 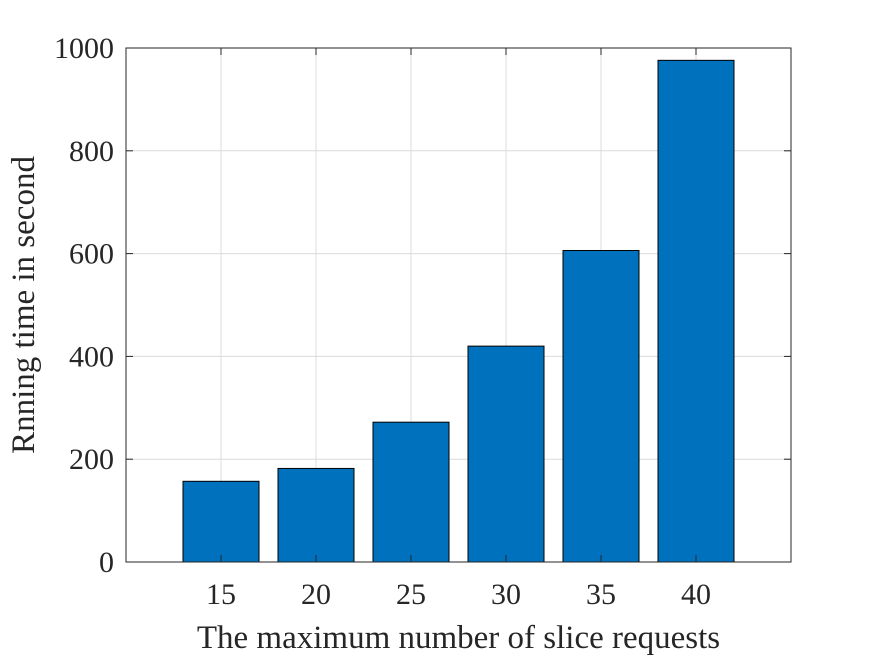 I want to click on x-tick-labels: 15 20 25 30 35 40, so click(x=458, y=594).